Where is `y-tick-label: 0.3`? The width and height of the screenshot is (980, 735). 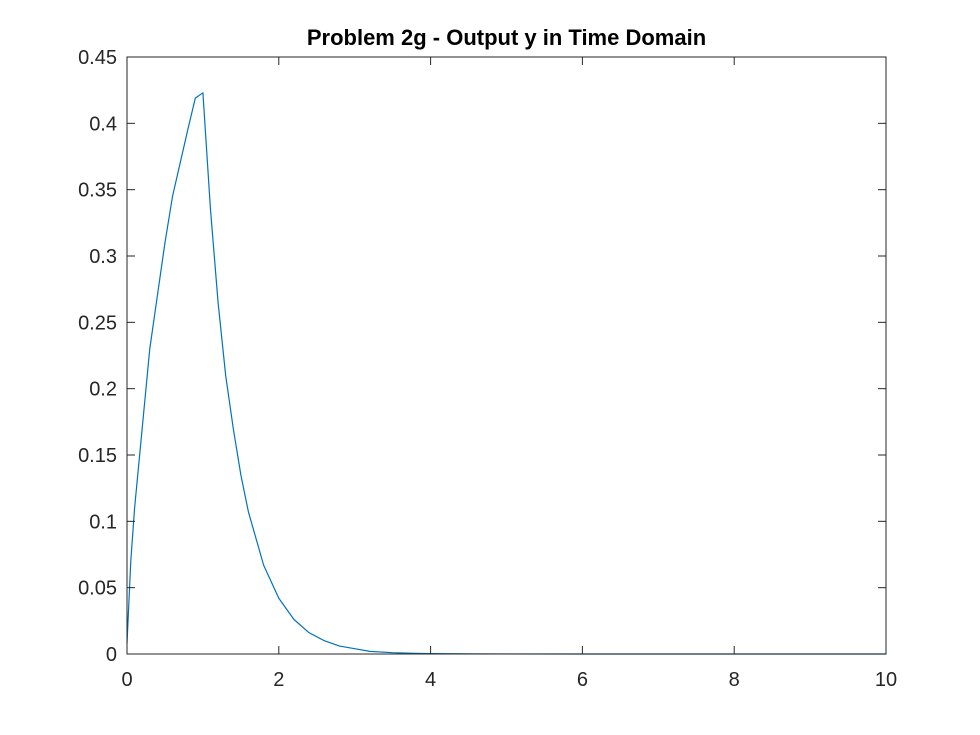
y-tick-label: 0.3 is located at coordinates (103, 257).